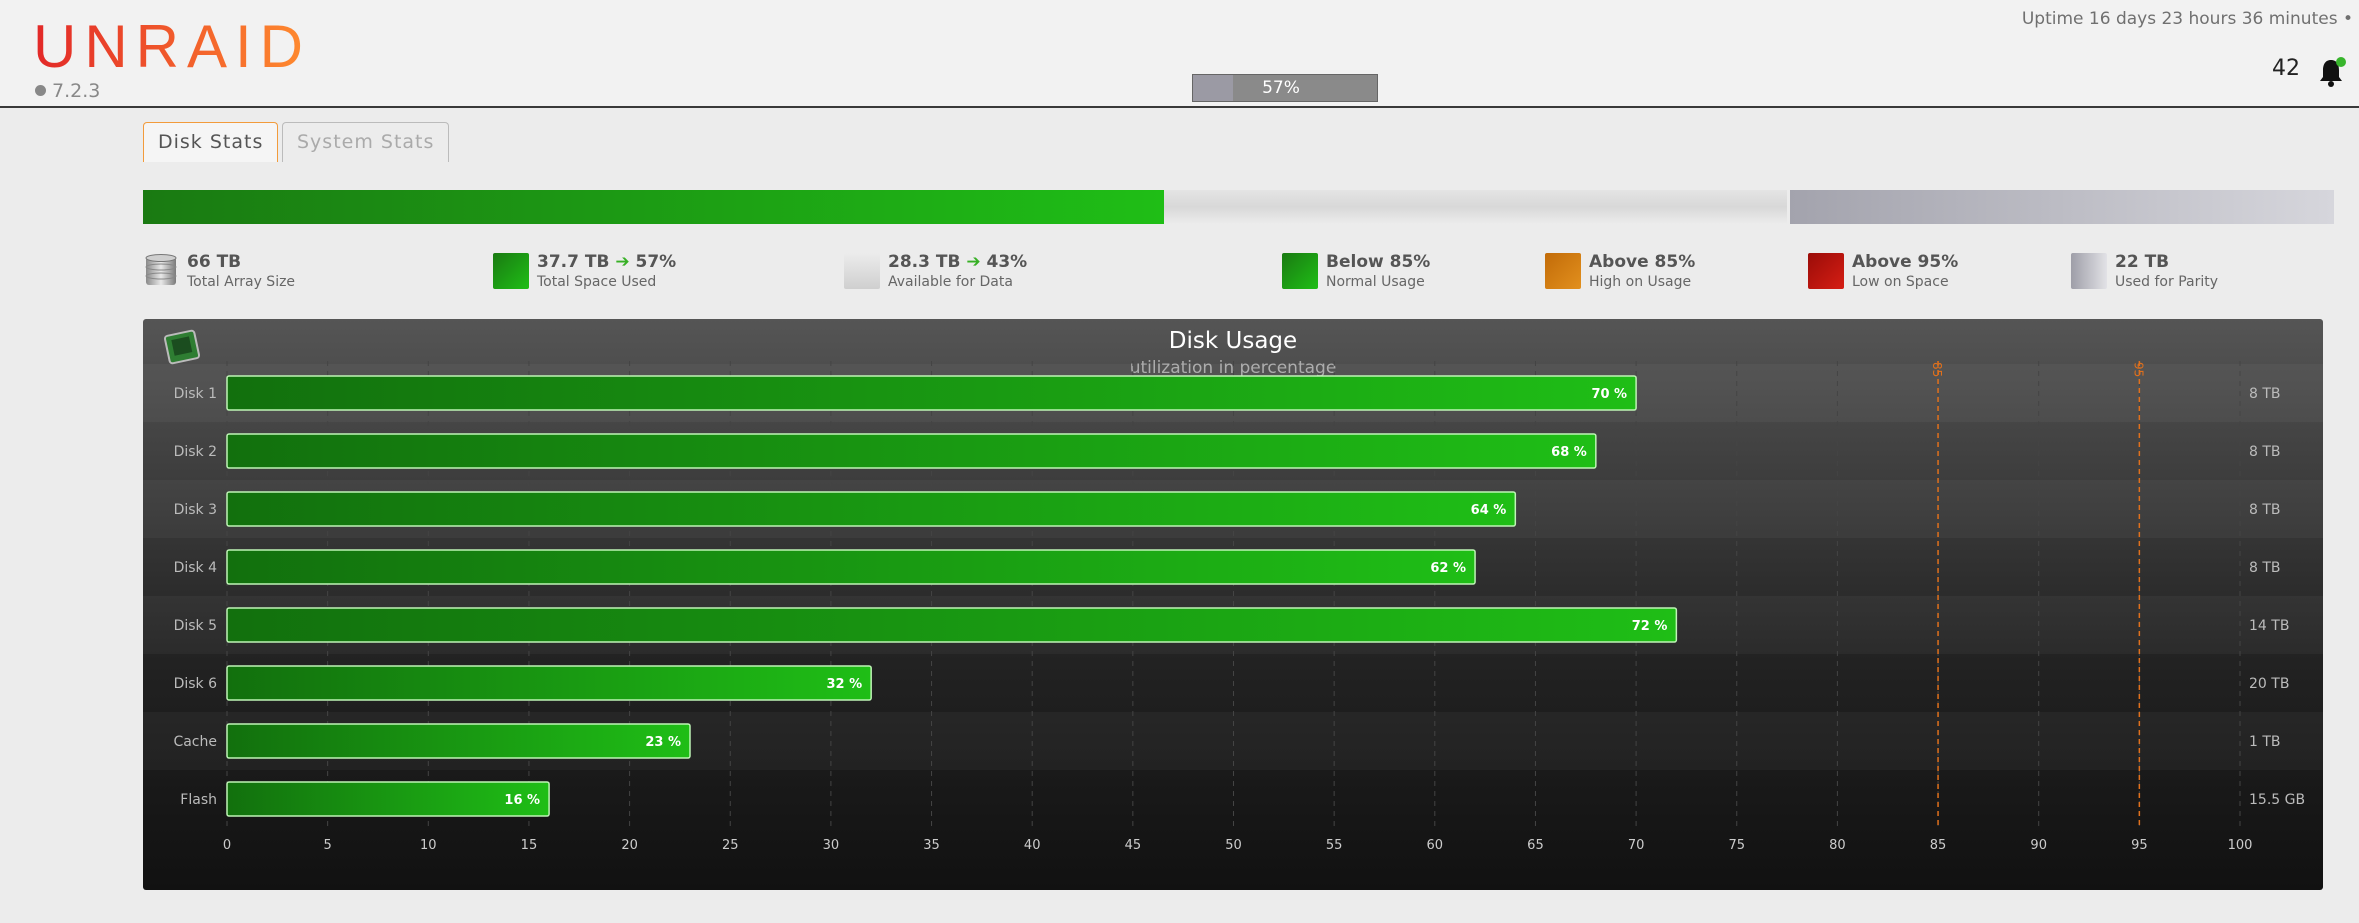  I want to click on chart-title: Disk Usage, so click(1233, 341).